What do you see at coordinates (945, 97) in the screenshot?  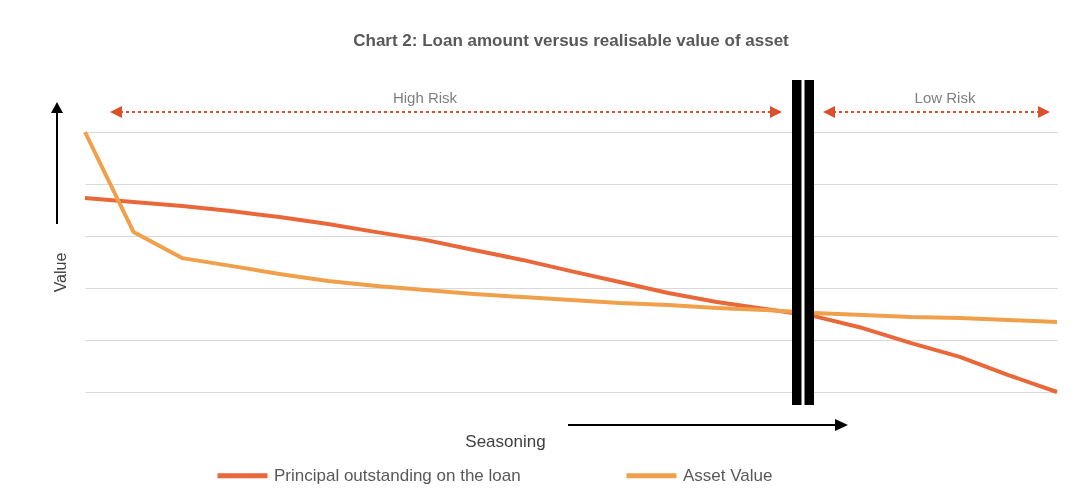 I see `text: Low Risk` at bounding box center [945, 97].